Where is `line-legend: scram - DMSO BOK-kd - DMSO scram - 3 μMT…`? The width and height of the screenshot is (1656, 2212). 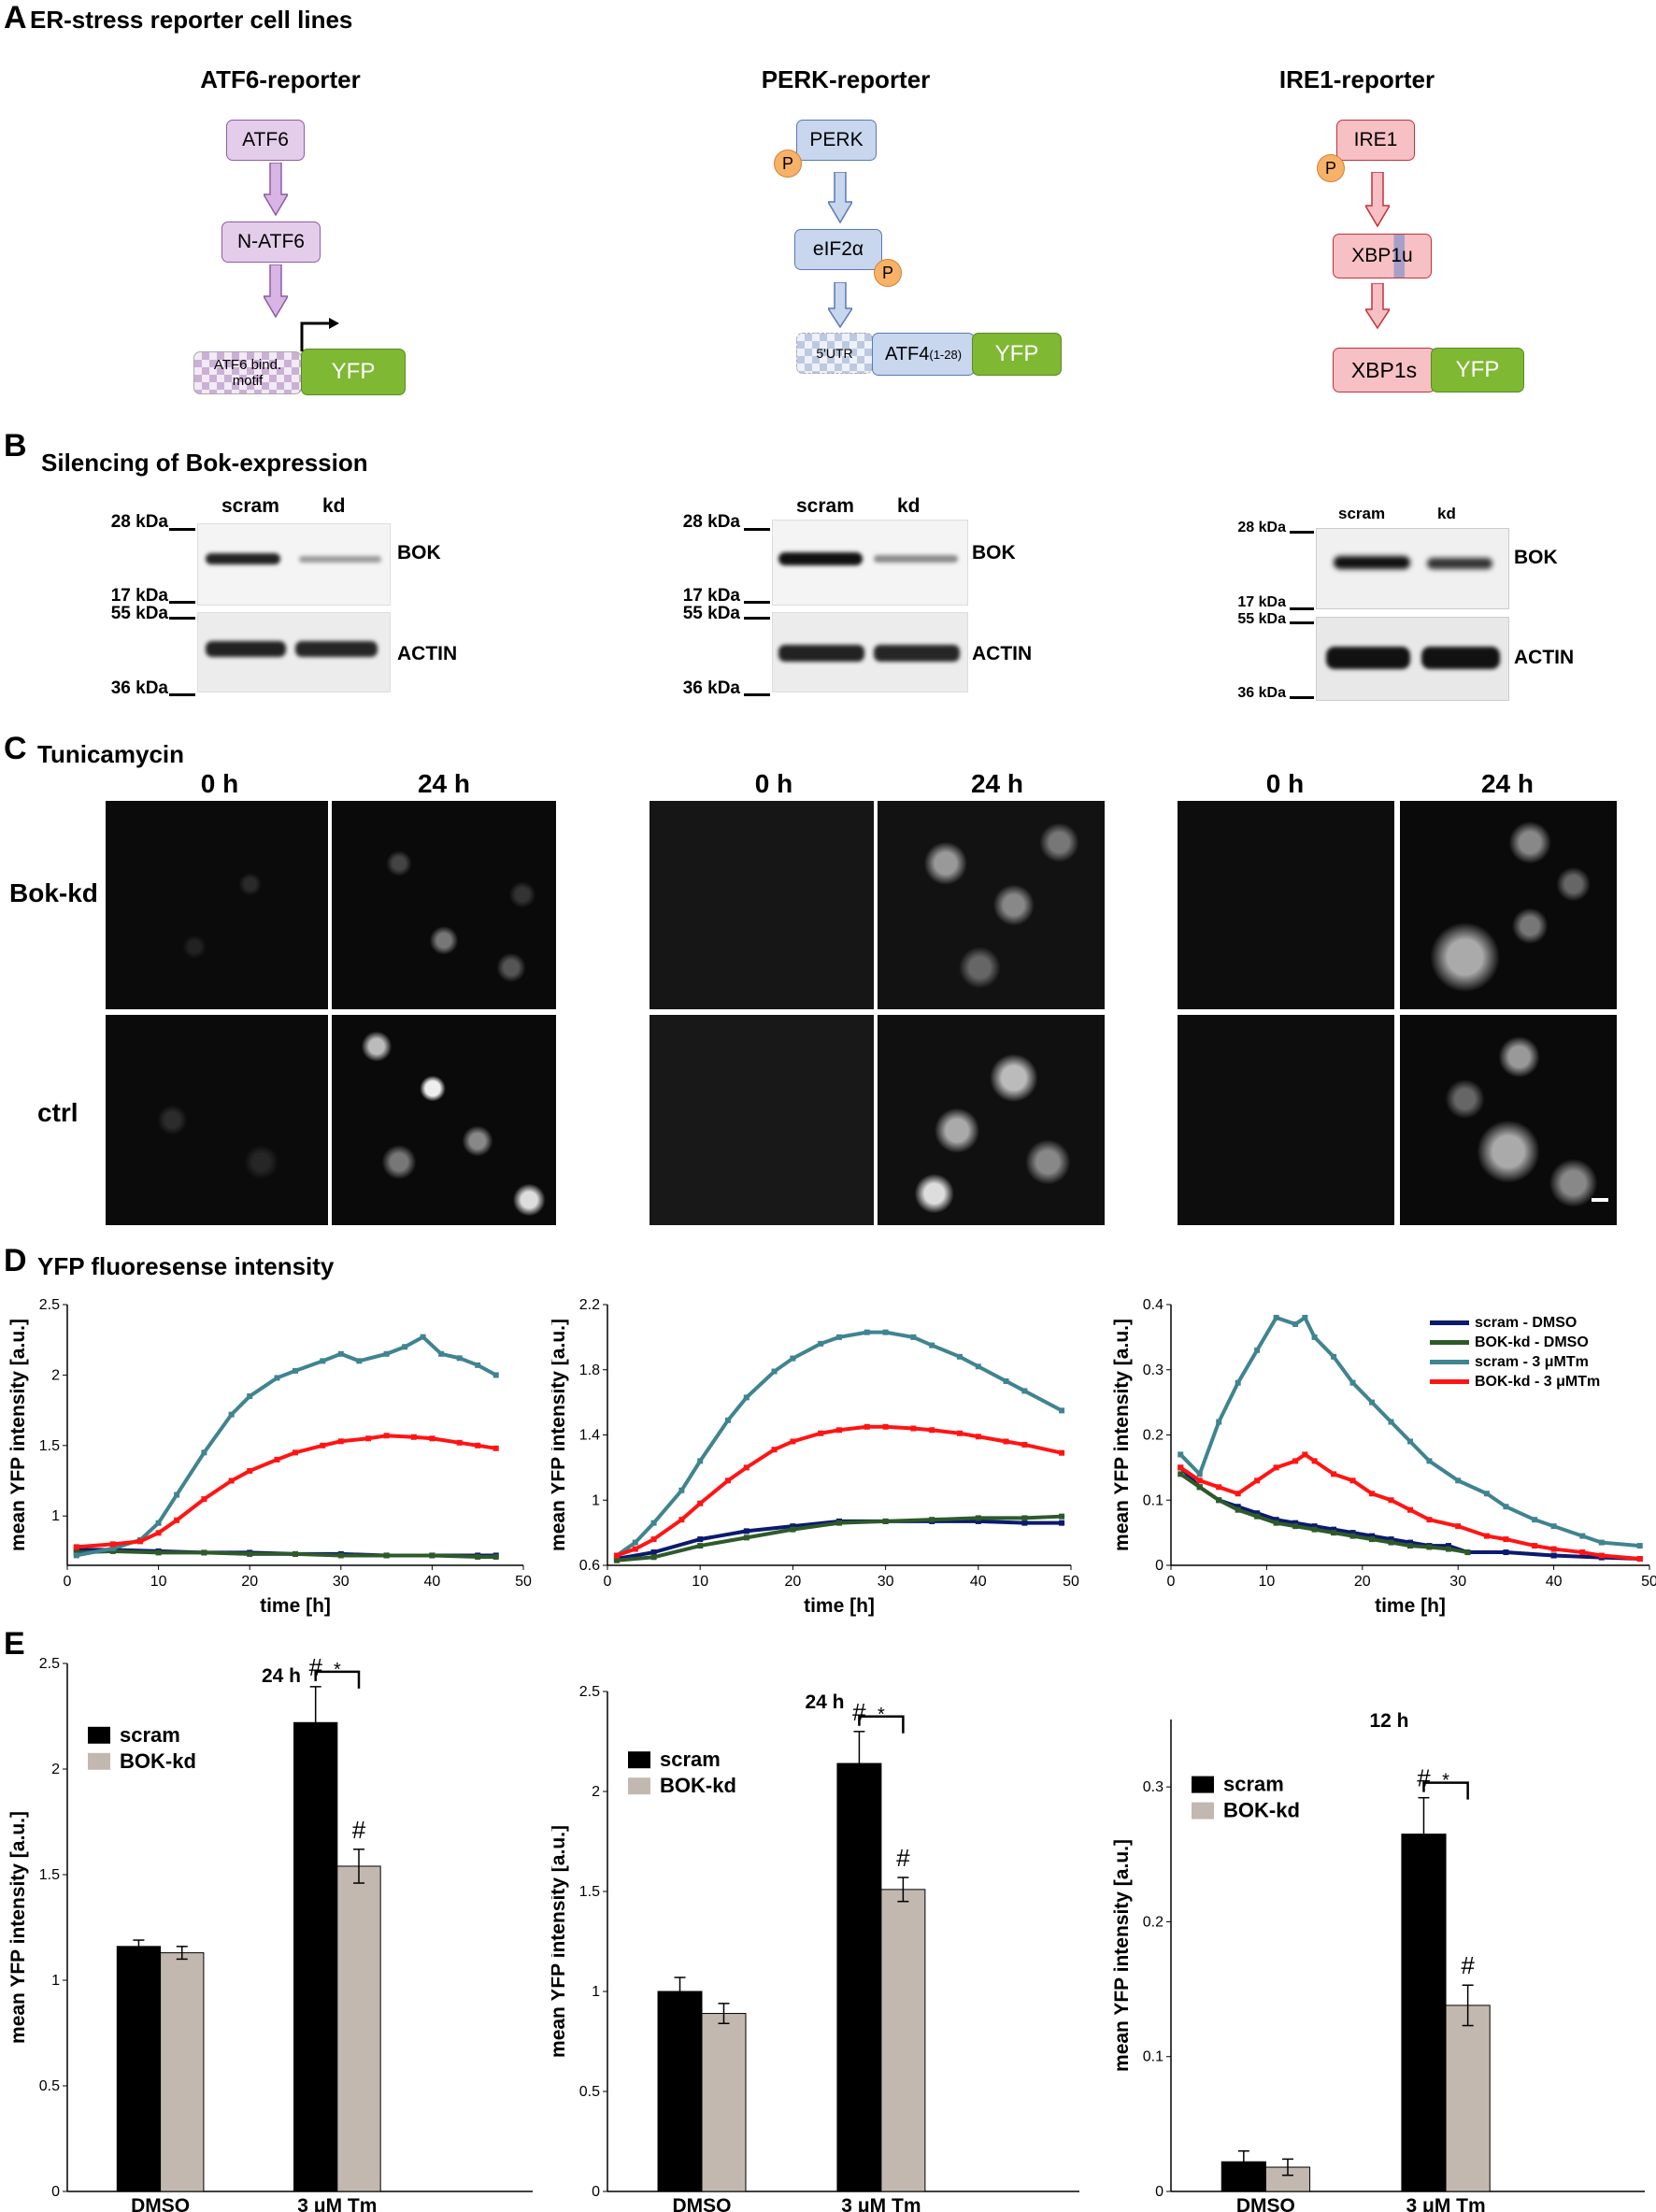 line-legend: scram - DMSO BOK-kd - DMSO scram - 3 μMT… is located at coordinates (1537, 1352).